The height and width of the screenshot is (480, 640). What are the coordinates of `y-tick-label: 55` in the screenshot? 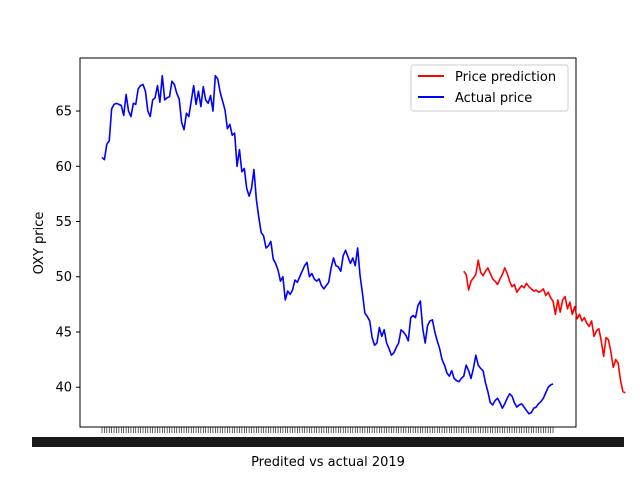 It's located at (63, 222).